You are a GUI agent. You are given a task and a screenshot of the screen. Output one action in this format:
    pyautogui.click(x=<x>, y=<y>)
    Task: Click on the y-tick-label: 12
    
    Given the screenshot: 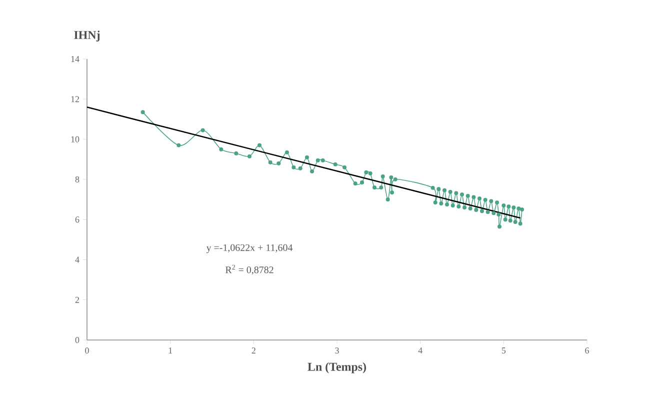 What is the action you would take?
    pyautogui.click(x=75, y=99)
    